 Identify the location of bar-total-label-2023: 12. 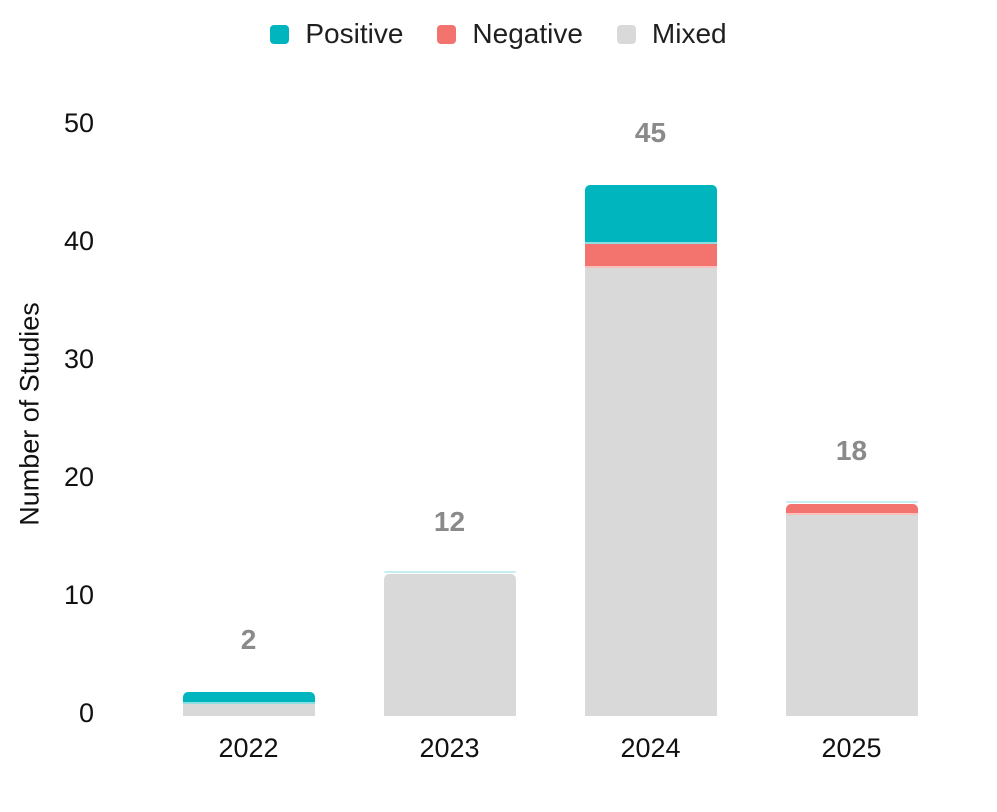
(449, 521).